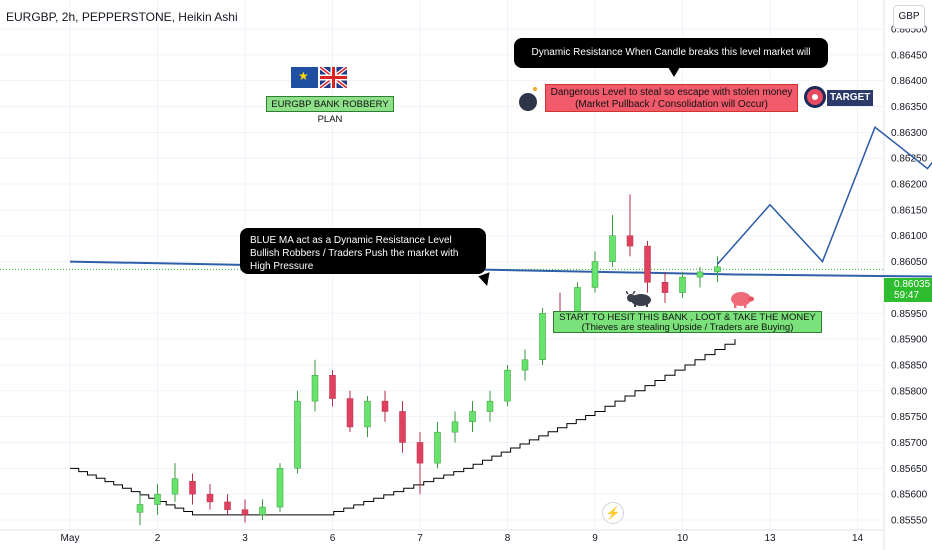 This screenshot has height=550, width=932. Describe the element at coordinates (909, 210) in the screenshot. I see `price-tick-label: 0.86150` at that location.